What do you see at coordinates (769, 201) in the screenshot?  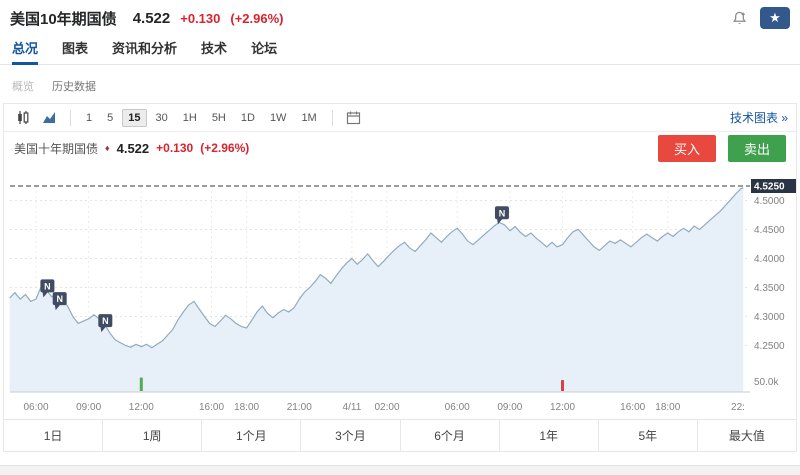 I see `svg-text: 4.5000` at bounding box center [769, 201].